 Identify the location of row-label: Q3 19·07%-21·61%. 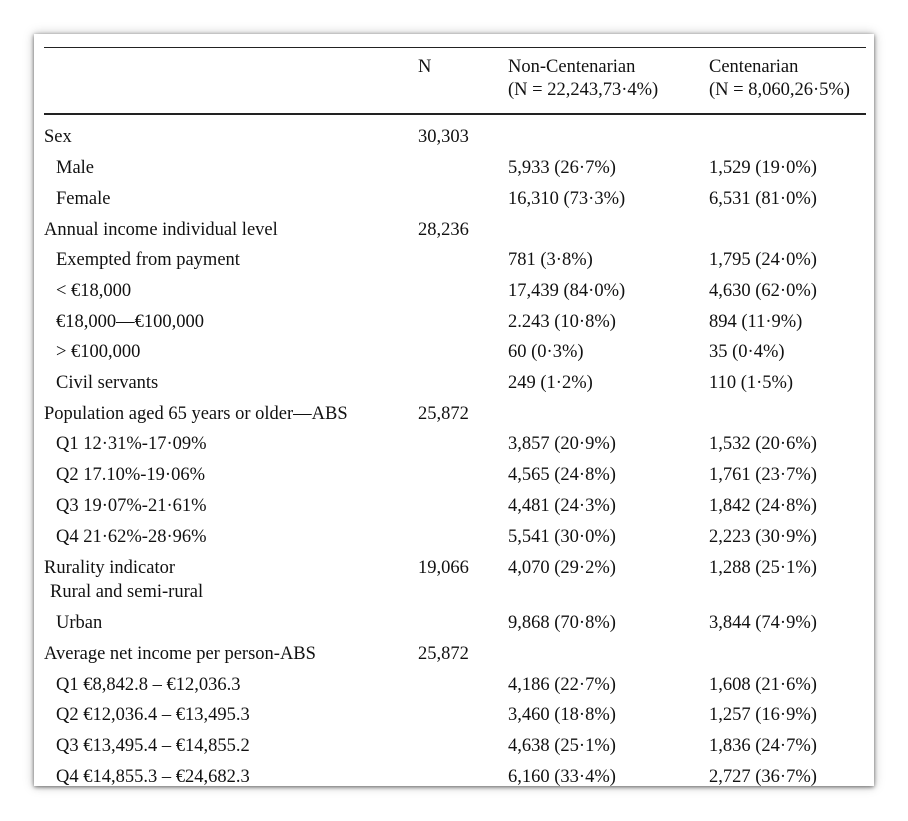
(131, 506).